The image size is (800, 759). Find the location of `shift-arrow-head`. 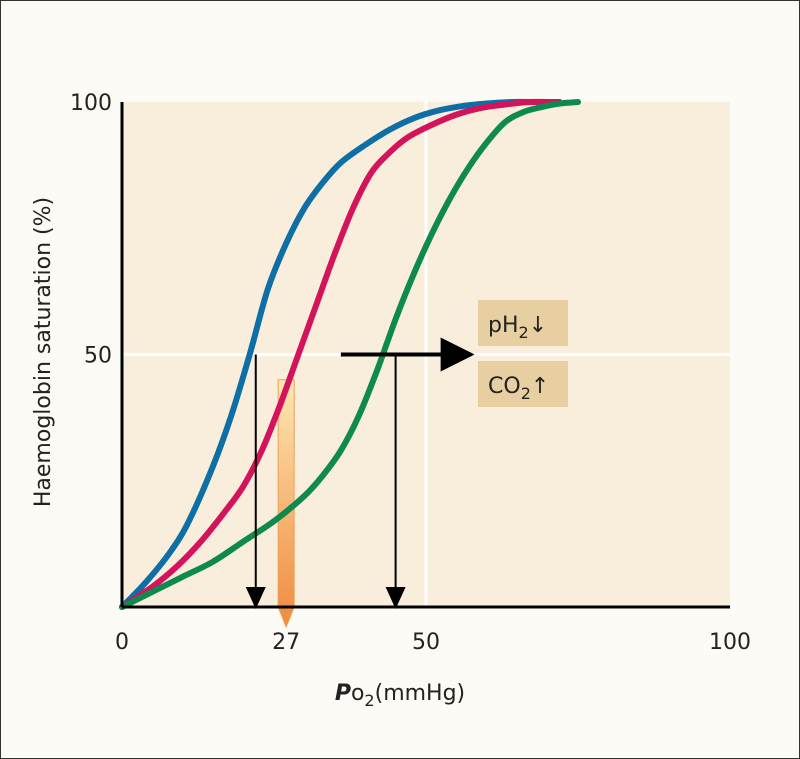

shift-arrow-head is located at coordinates (457, 354).